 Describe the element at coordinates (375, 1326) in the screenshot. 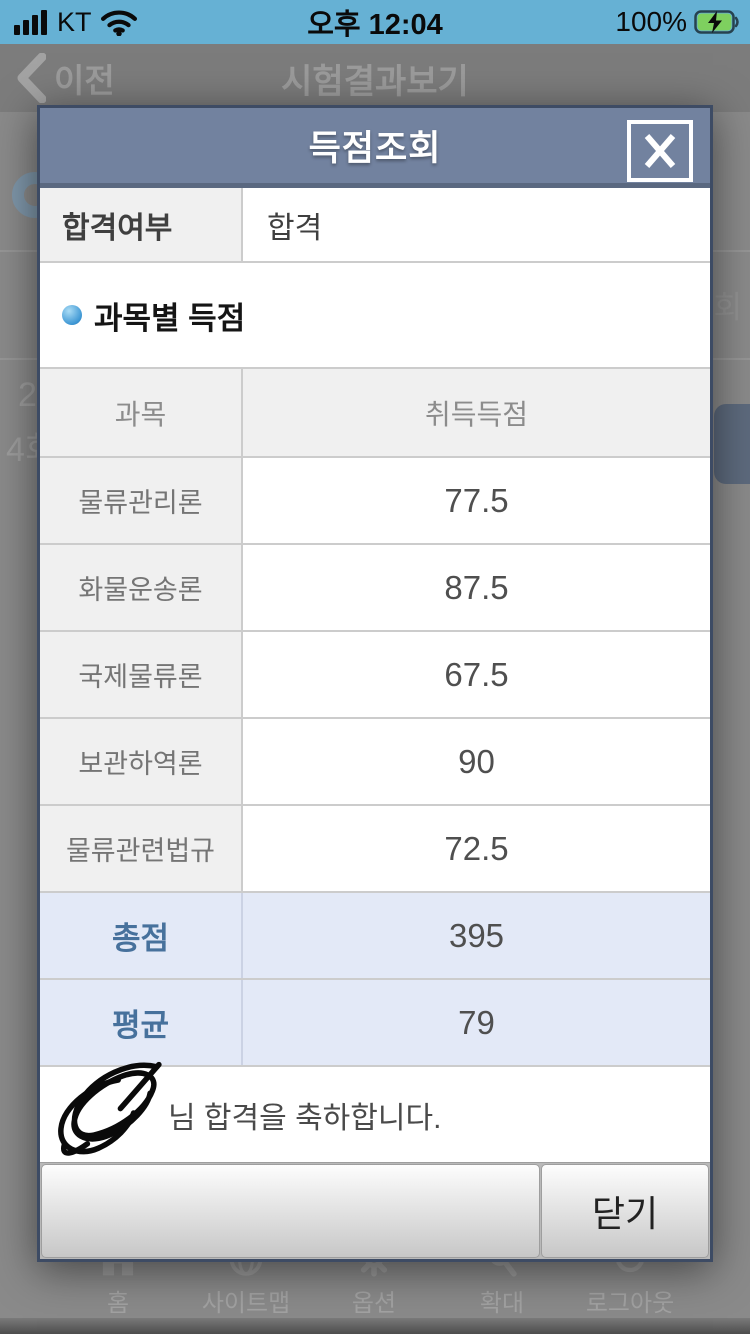

I see `bottom-edge` at that location.